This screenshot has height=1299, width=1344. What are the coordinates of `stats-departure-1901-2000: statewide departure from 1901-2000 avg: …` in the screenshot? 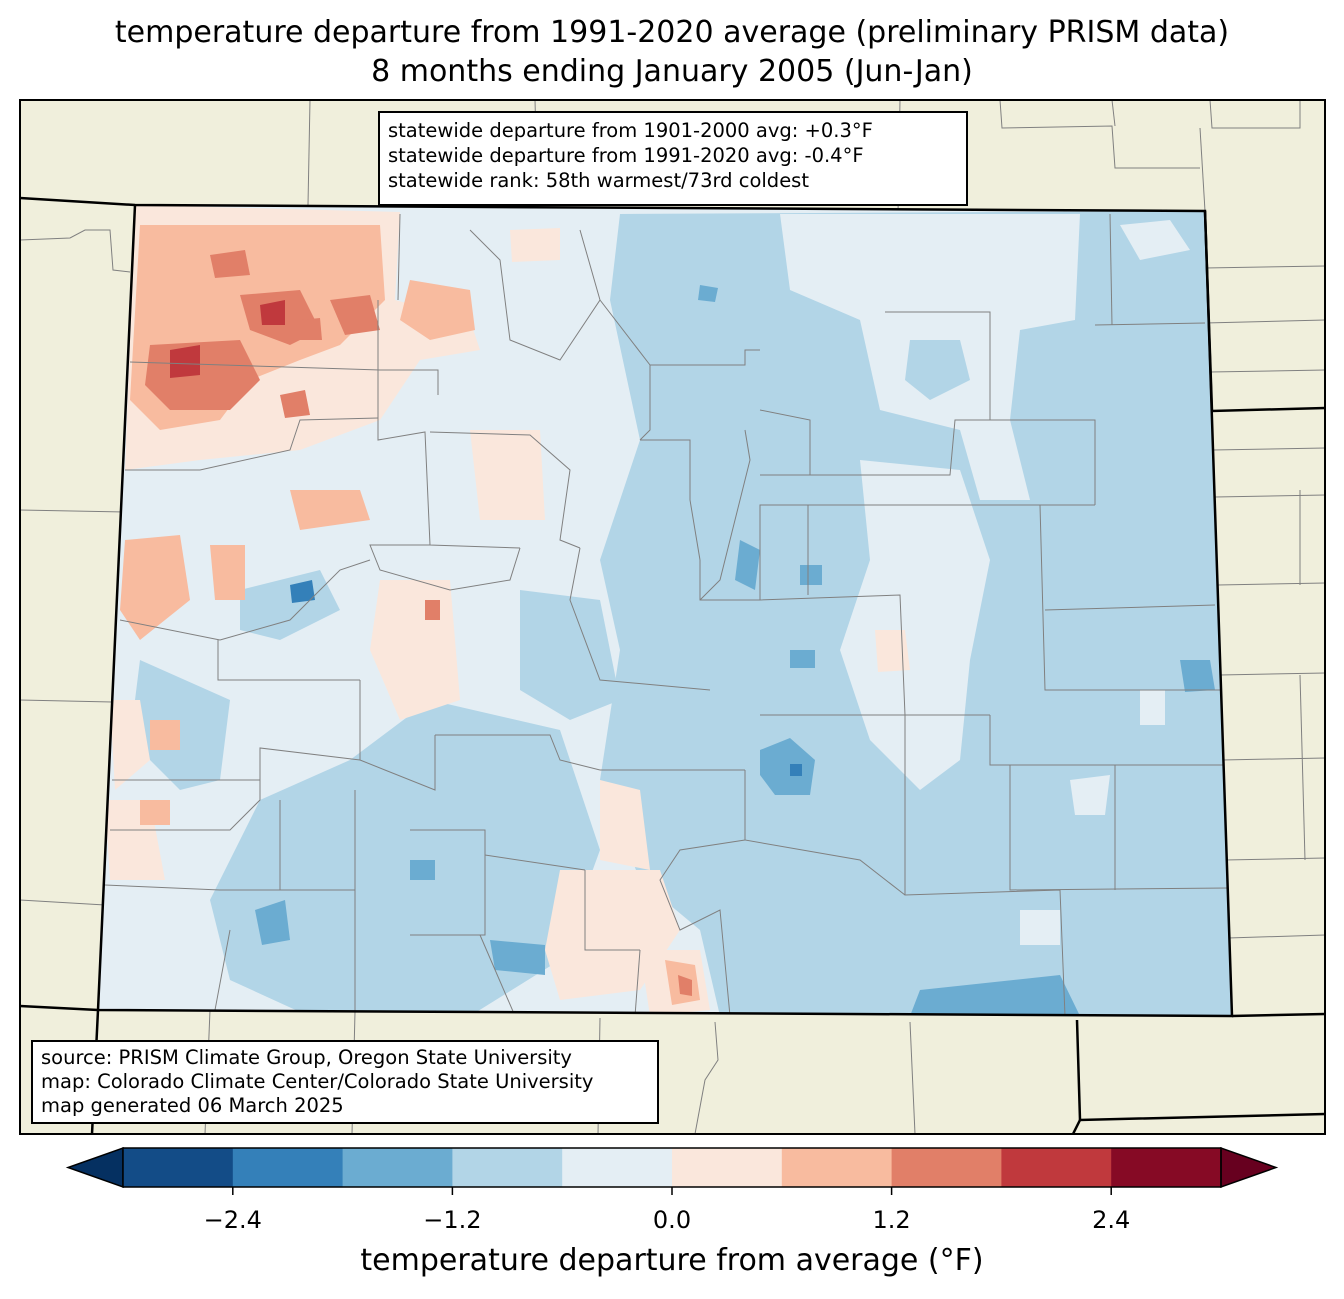 It's located at (630, 130).